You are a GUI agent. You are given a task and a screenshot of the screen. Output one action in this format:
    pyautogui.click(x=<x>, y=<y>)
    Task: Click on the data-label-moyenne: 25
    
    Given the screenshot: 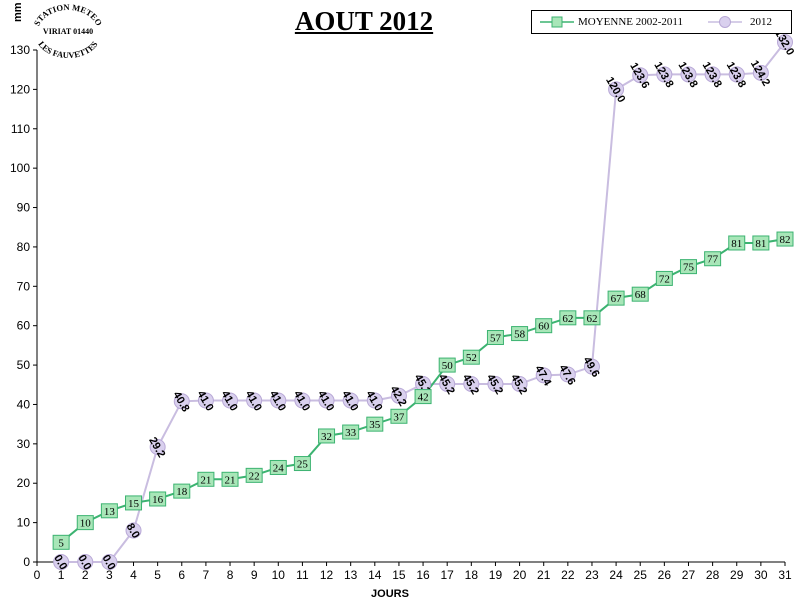 What is the action you would take?
    pyautogui.click(x=303, y=465)
    